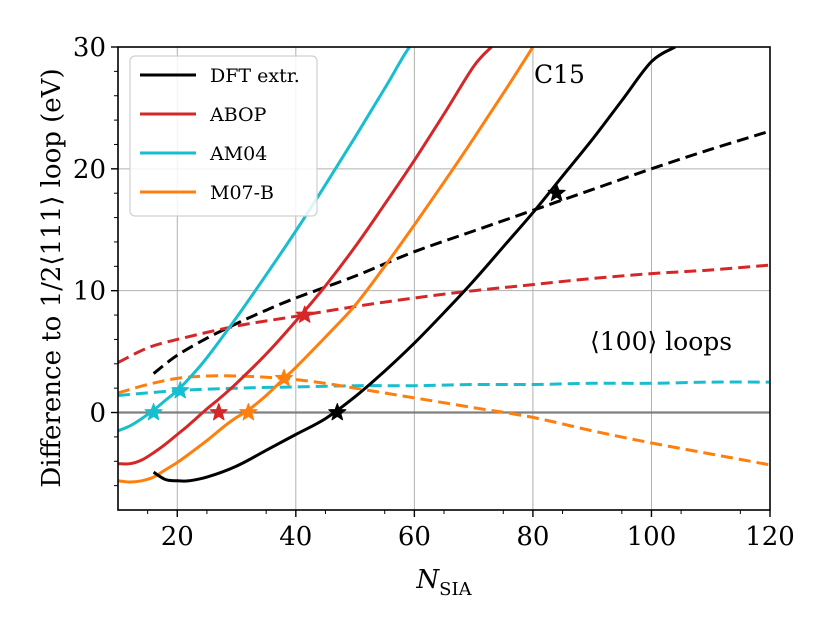  Describe the element at coordinates (559, 74) in the screenshot. I see `annotation-c15: C15` at that location.